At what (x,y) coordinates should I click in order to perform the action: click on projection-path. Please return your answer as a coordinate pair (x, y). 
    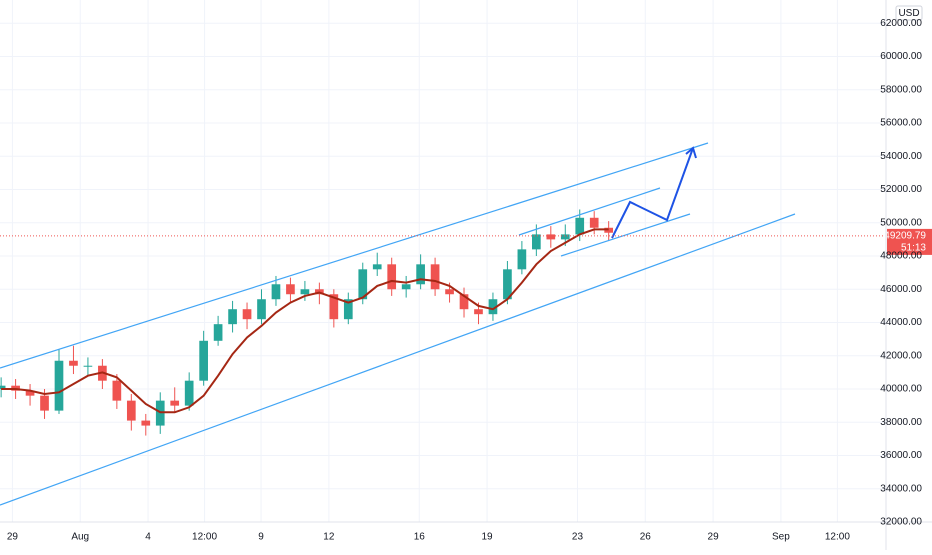
    Looking at the image, I should click on (652, 193).